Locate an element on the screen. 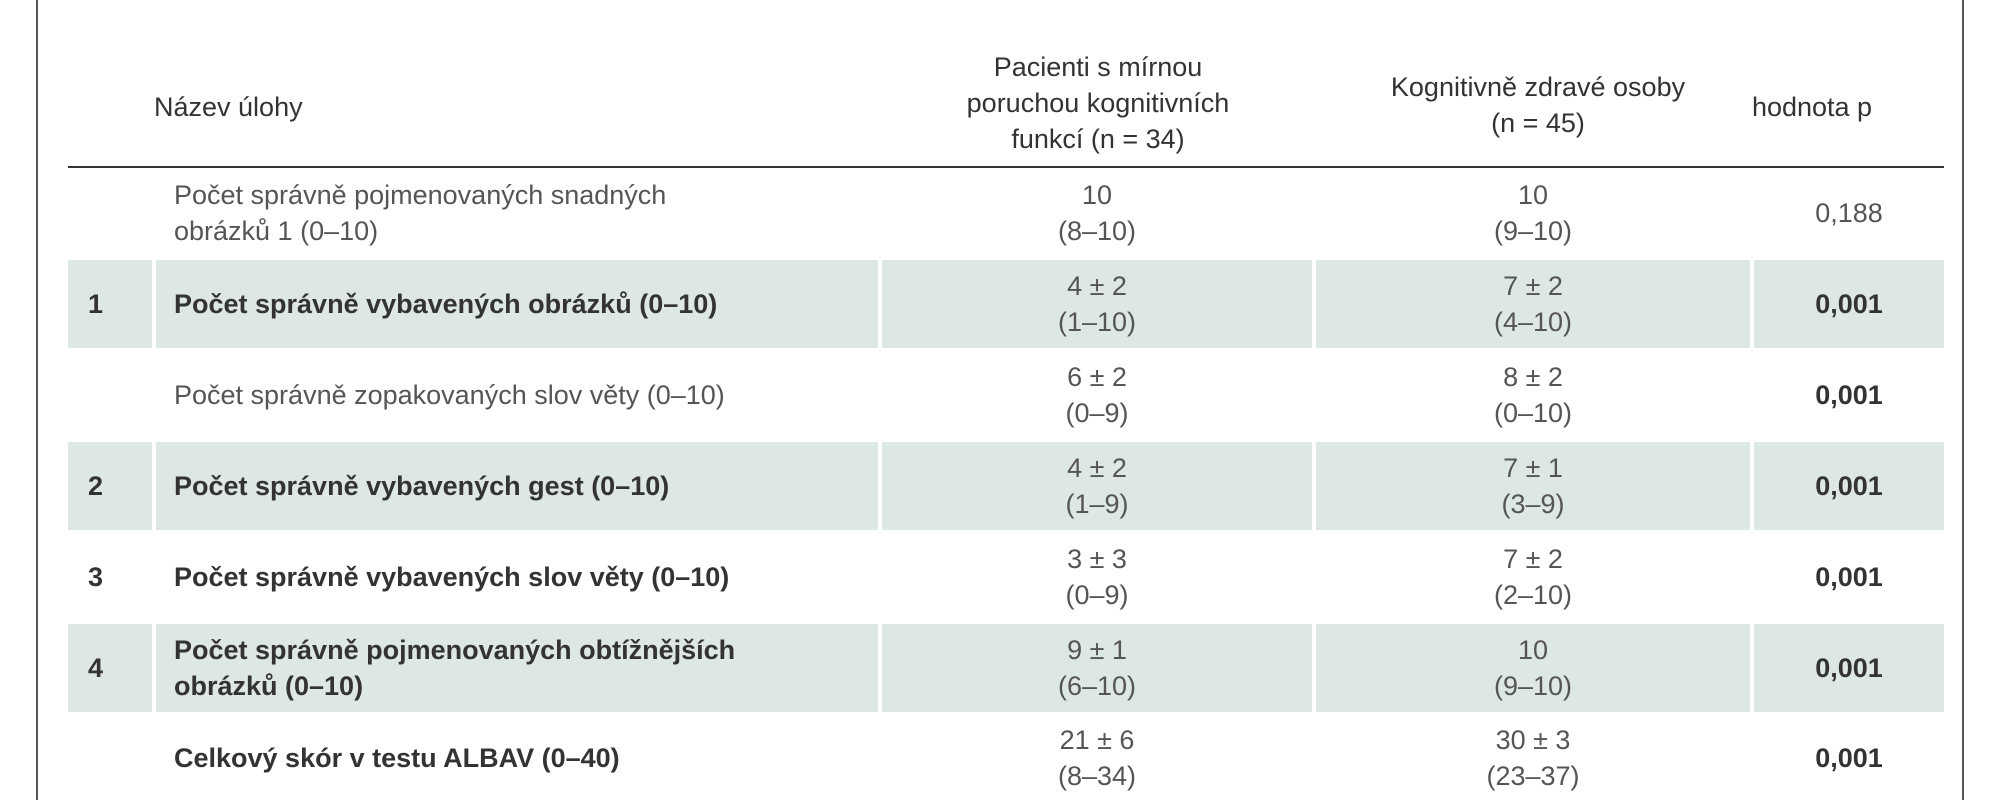 The height and width of the screenshot is (800, 2000). mci-range: (6–10) is located at coordinates (1097, 686).